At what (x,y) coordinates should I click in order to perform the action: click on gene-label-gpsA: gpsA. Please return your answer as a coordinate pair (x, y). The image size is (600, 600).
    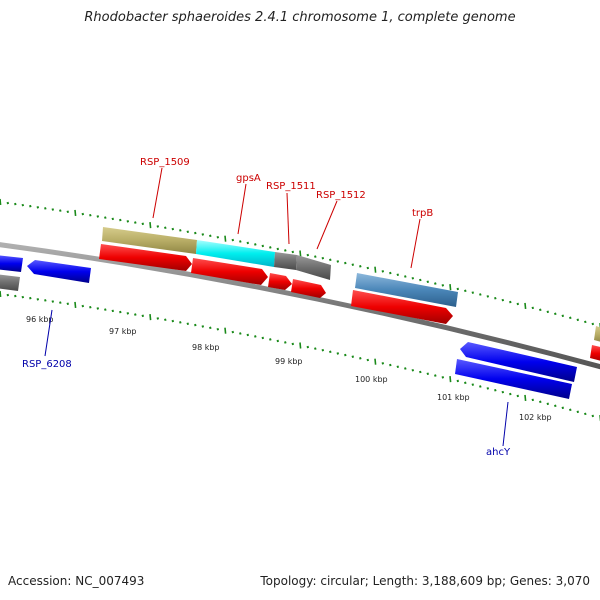
    Looking at the image, I should click on (248, 178).